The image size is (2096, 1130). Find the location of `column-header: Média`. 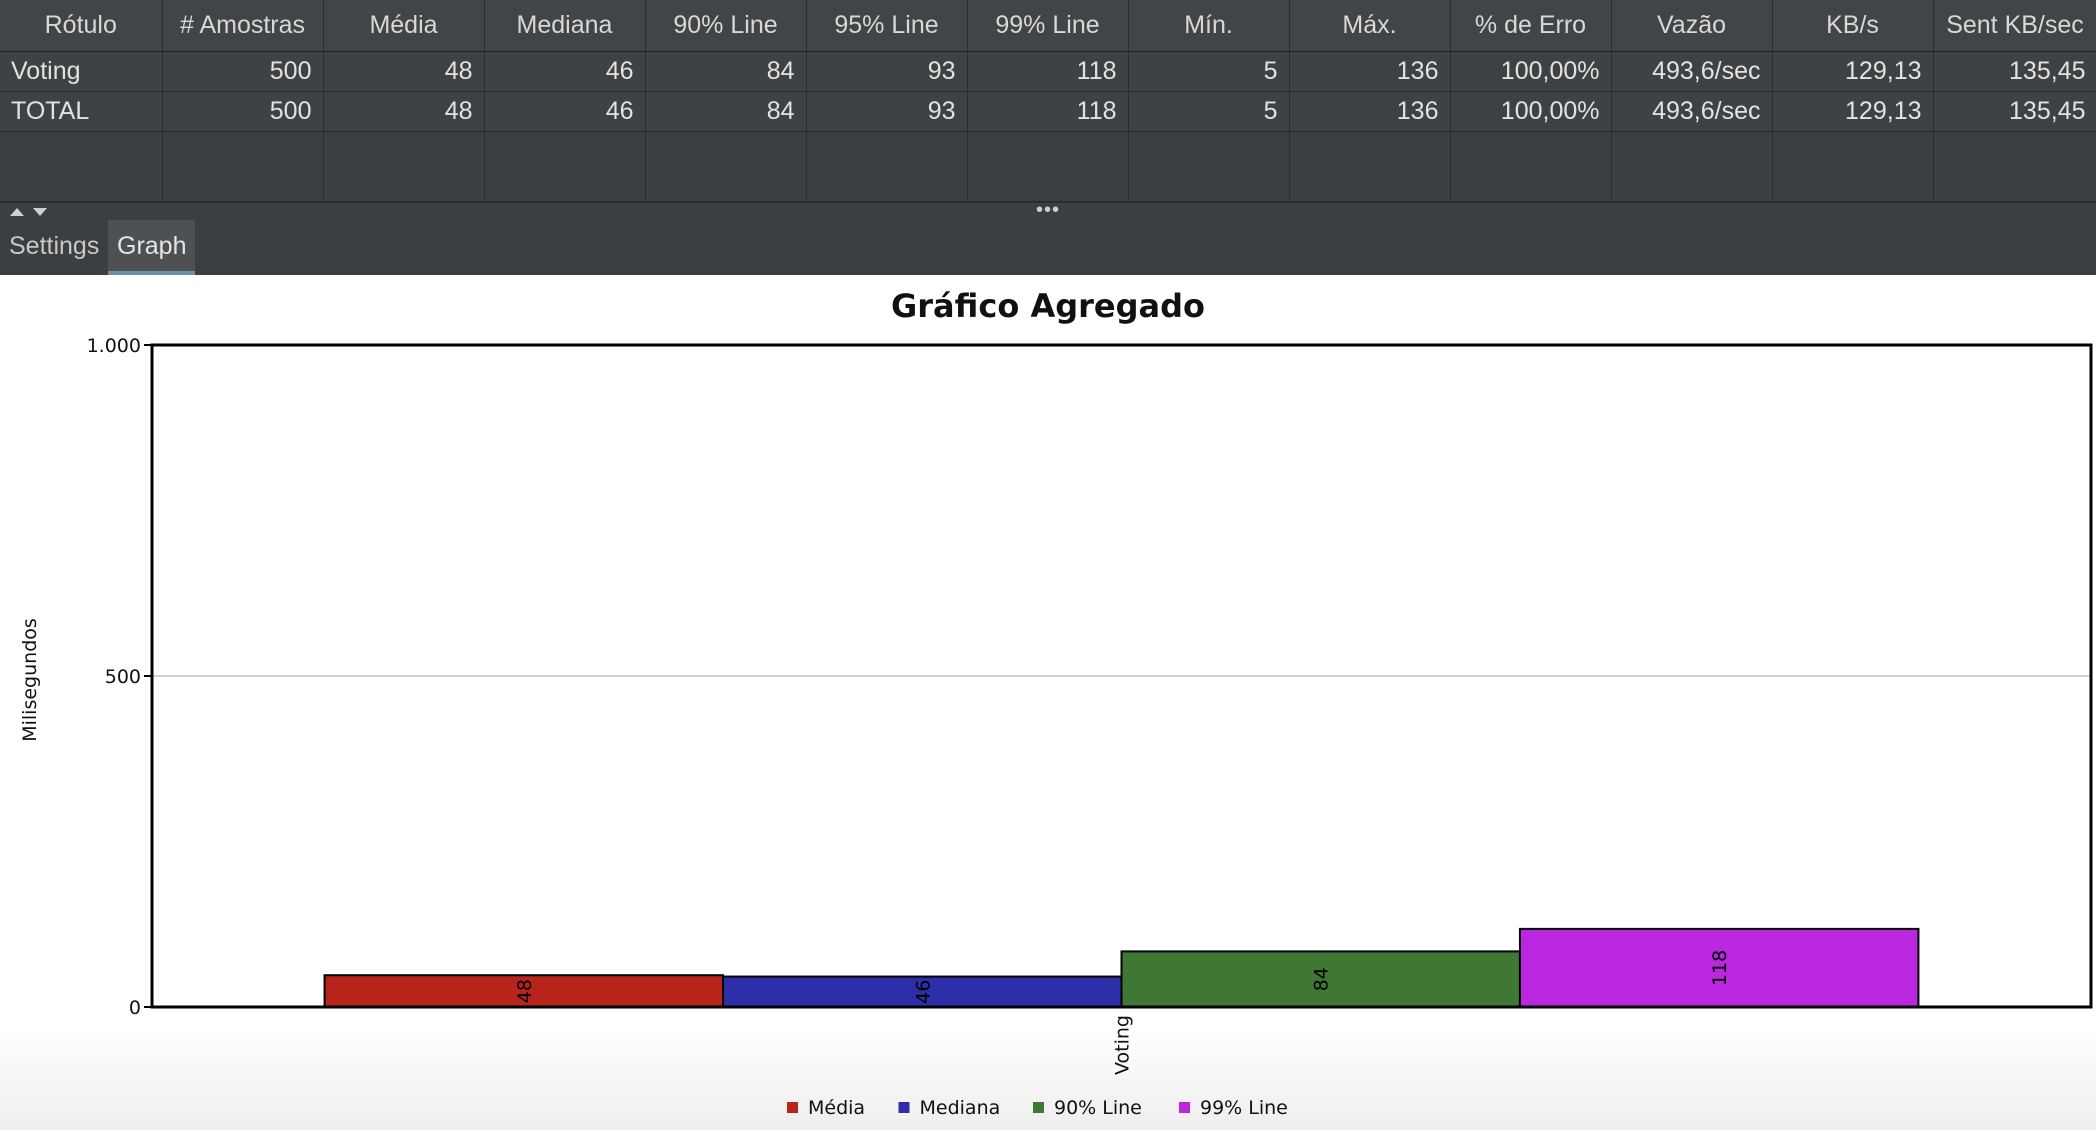

column-header: Média is located at coordinates (404, 26).